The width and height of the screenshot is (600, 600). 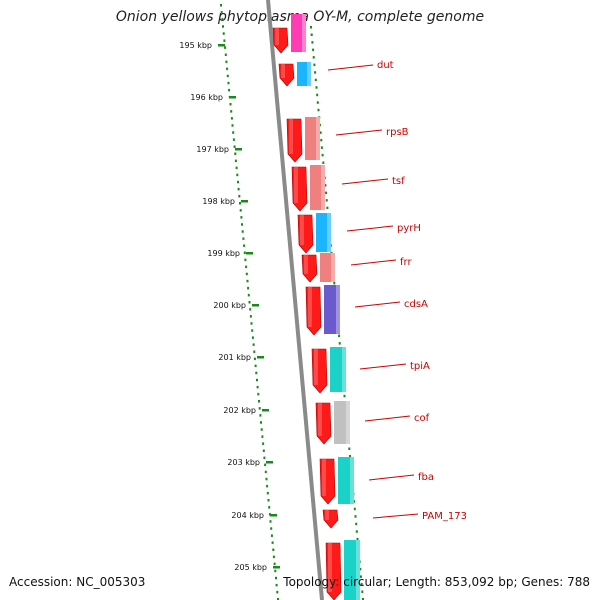 What do you see at coordinates (426, 477) in the screenshot?
I see `gene-label: fba` at bounding box center [426, 477].